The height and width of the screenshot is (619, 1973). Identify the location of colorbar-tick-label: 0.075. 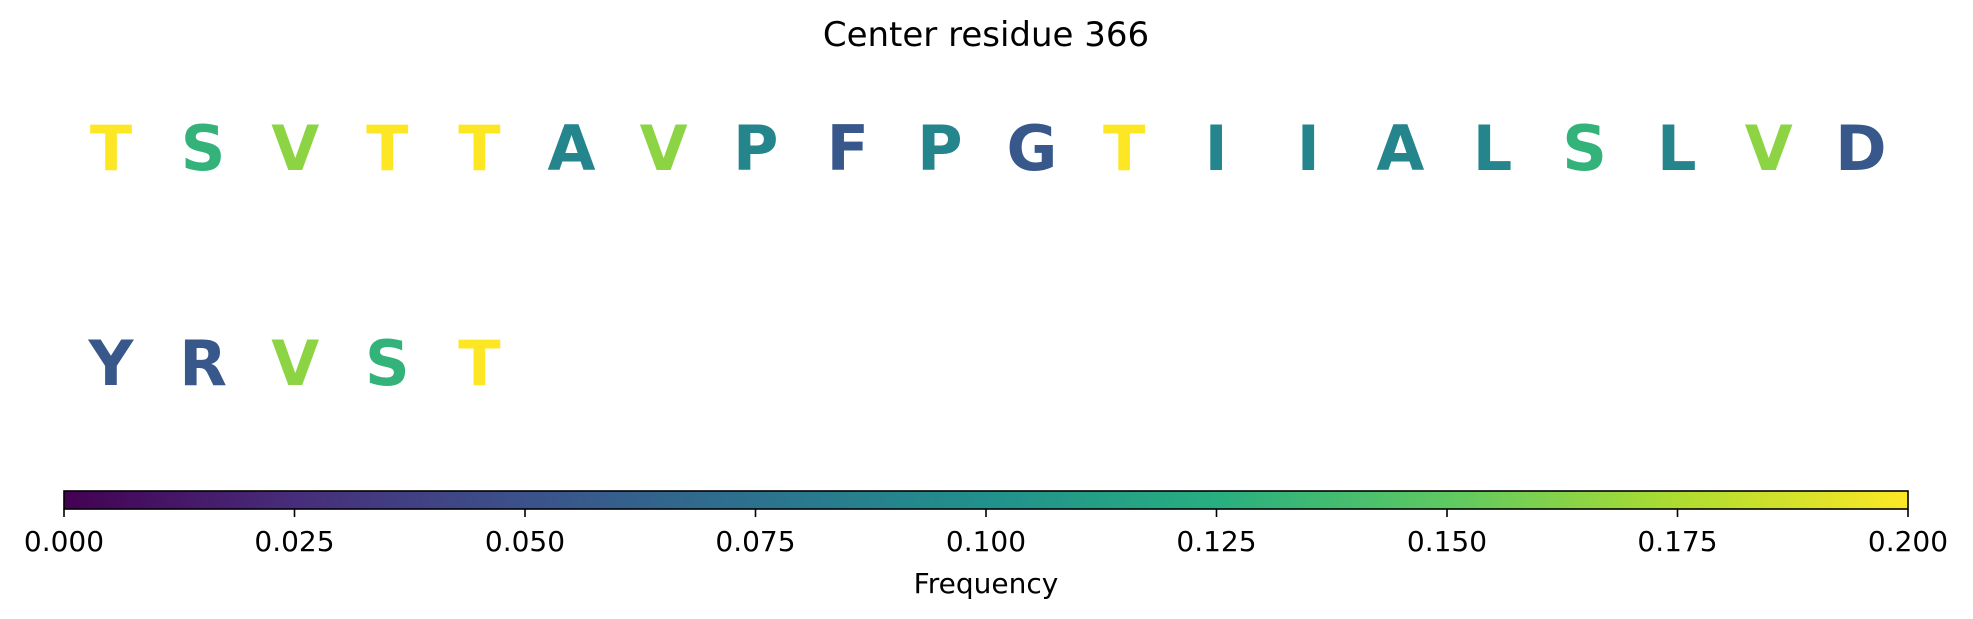
(755, 541).